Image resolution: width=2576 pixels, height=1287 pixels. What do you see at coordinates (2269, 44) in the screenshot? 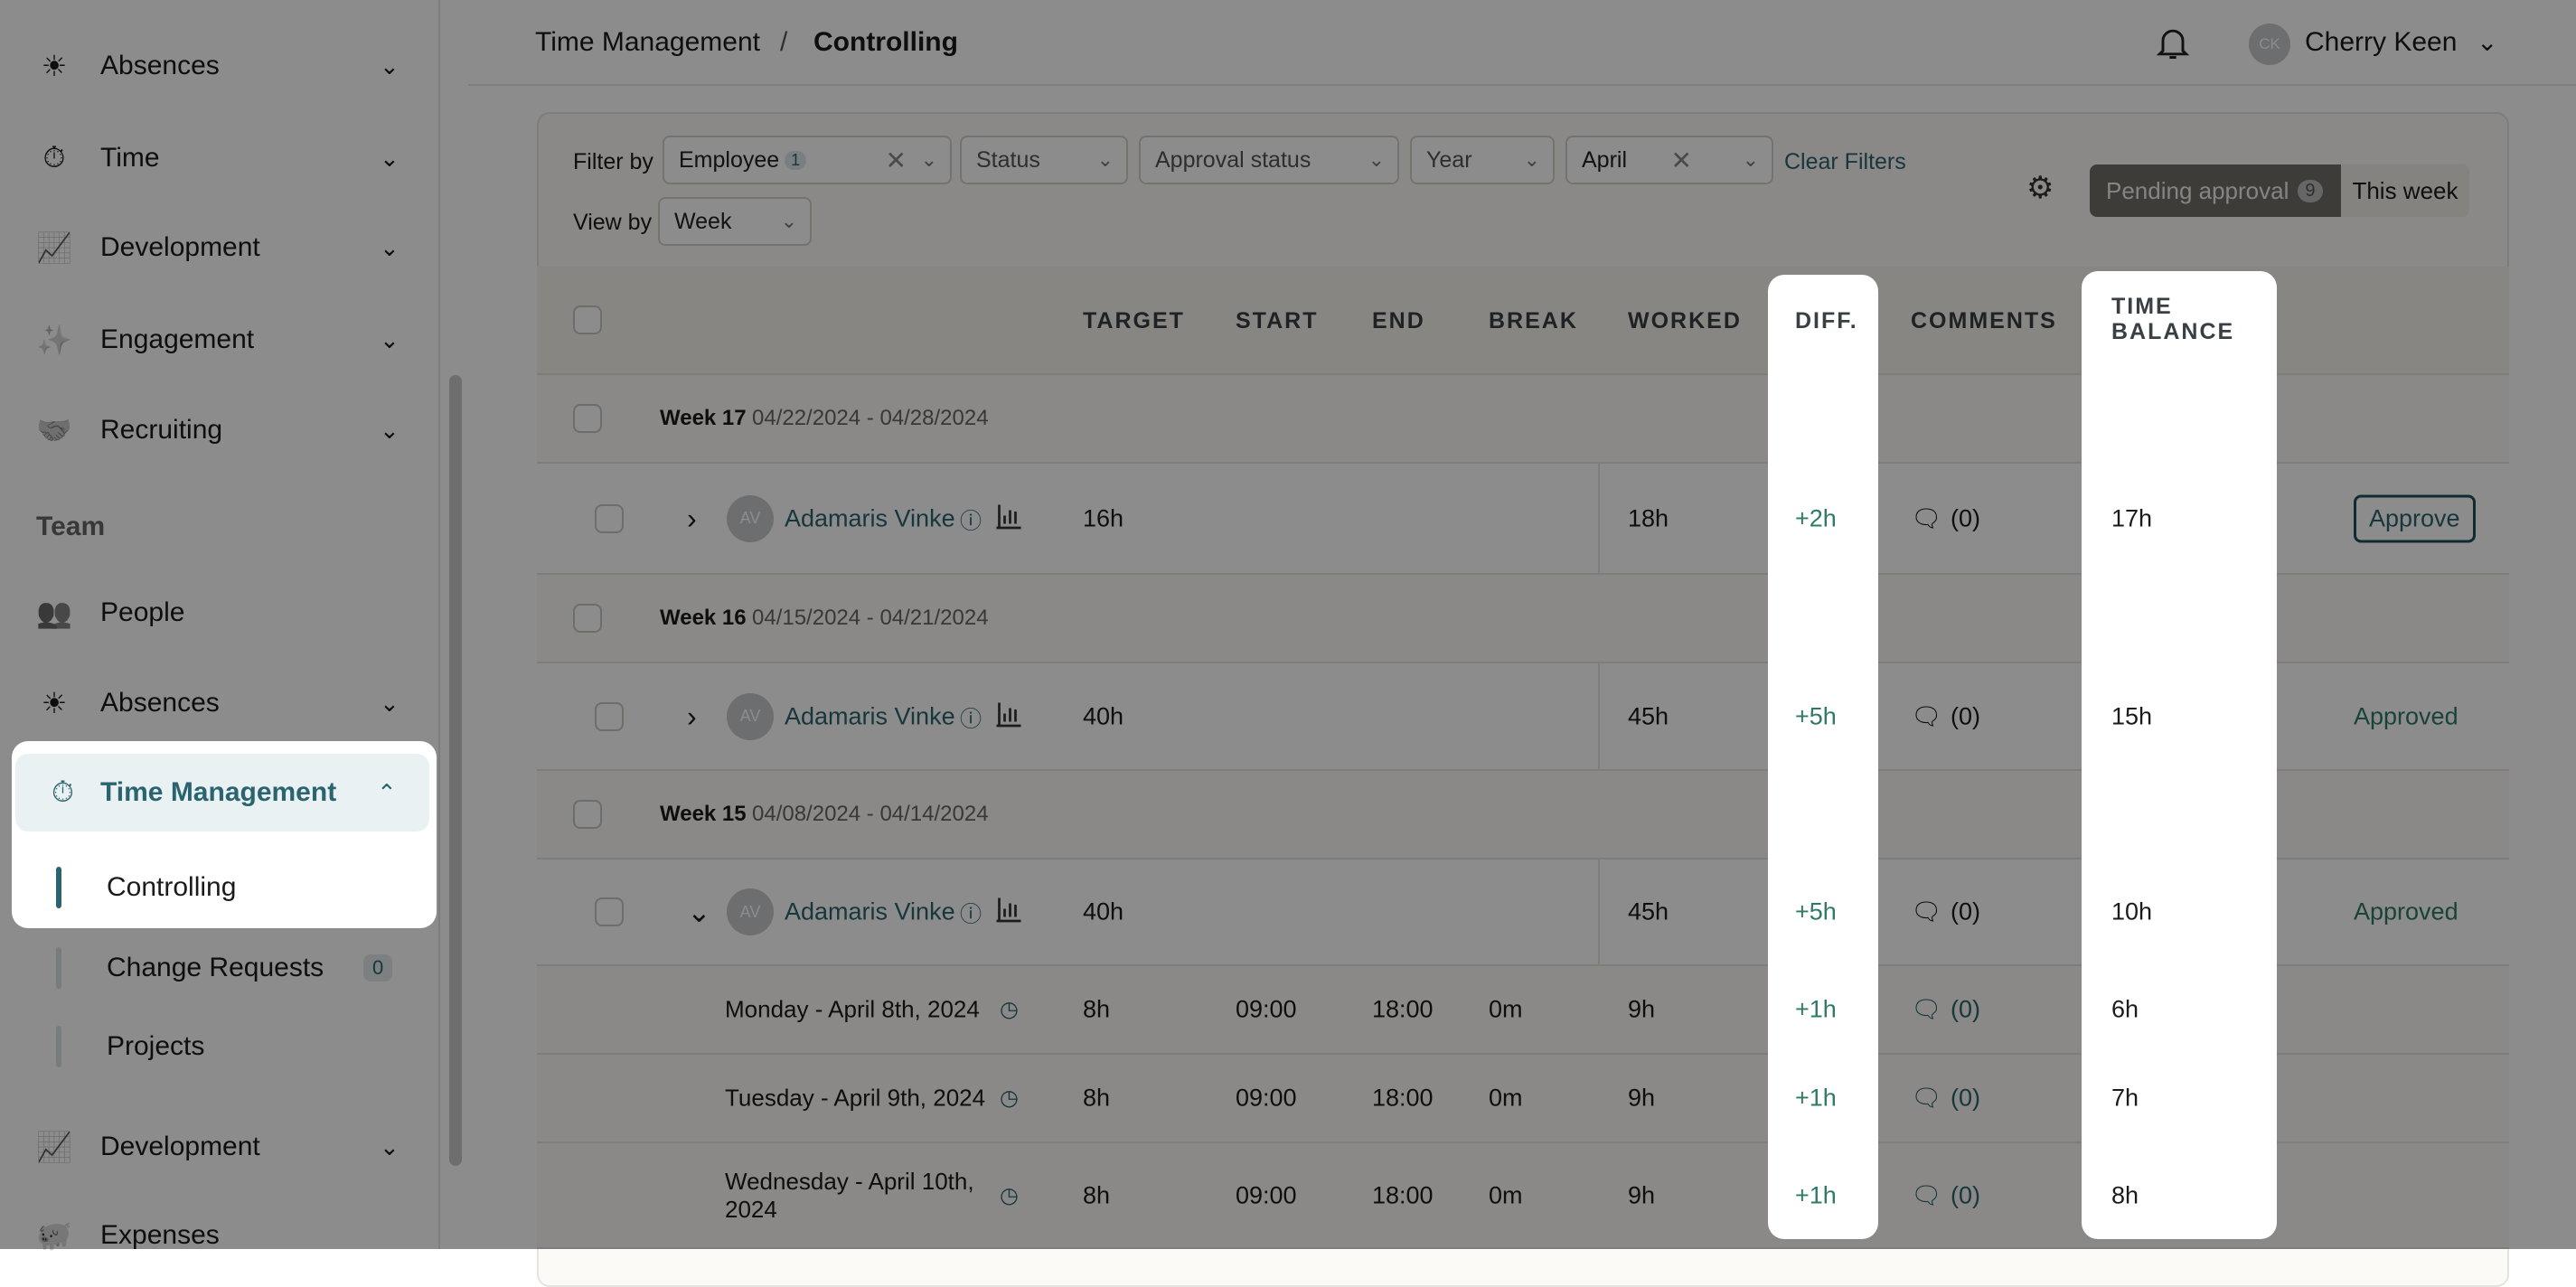
I see `user-avatar: CK` at bounding box center [2269, 44].